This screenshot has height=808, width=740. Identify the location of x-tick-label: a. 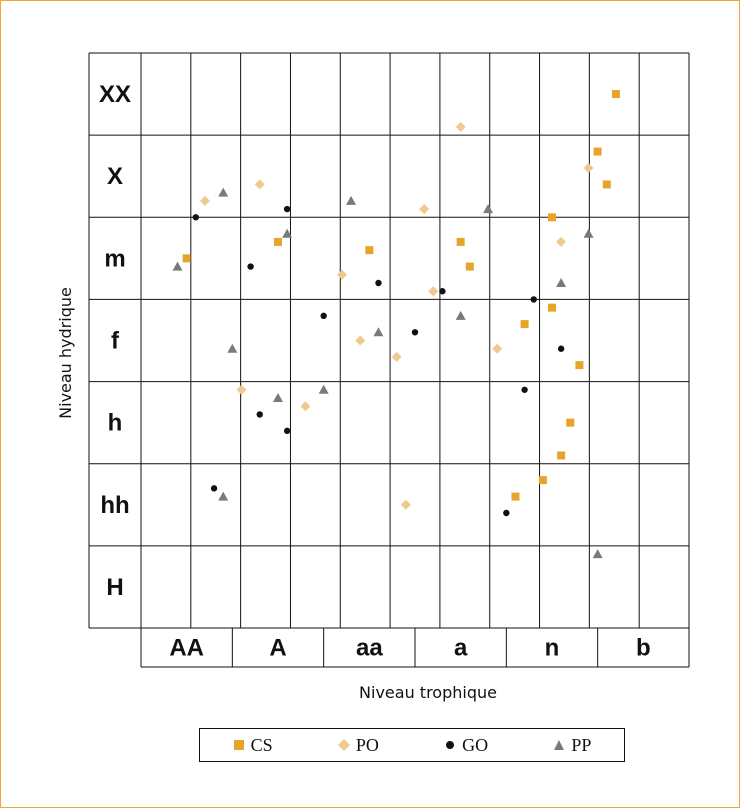
(461, 648).